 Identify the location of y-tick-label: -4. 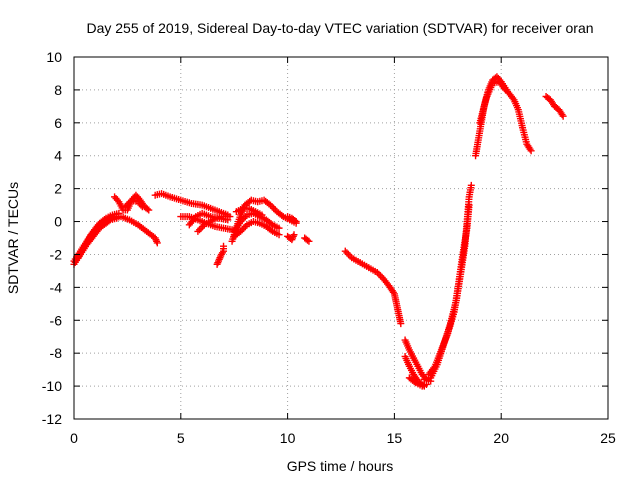
(56, 287).